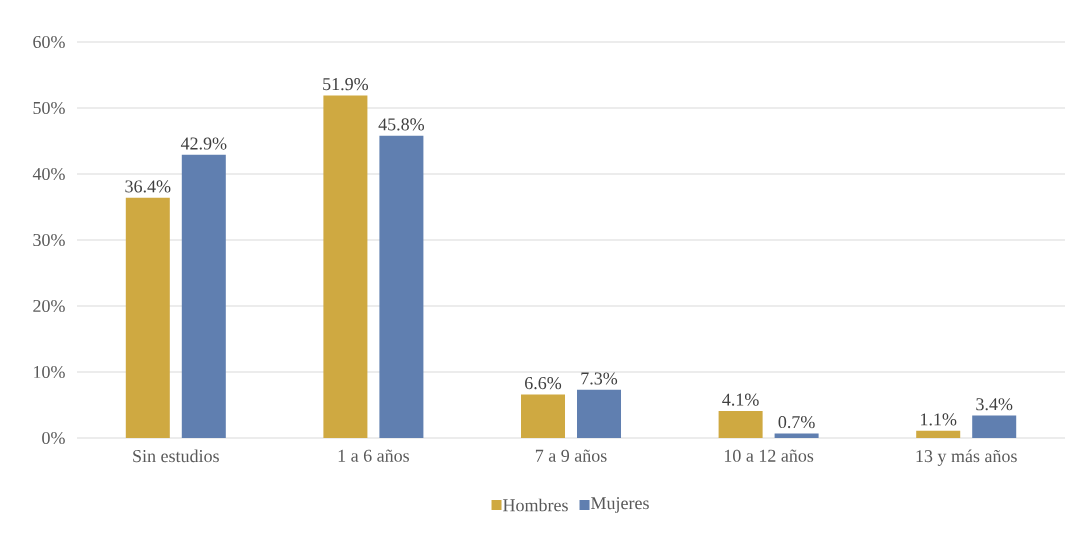 The image size is (1076, 534). Describe the element at coordinates (994, 404) in the screenshot. I see `data-label: 3.4%` at that location.